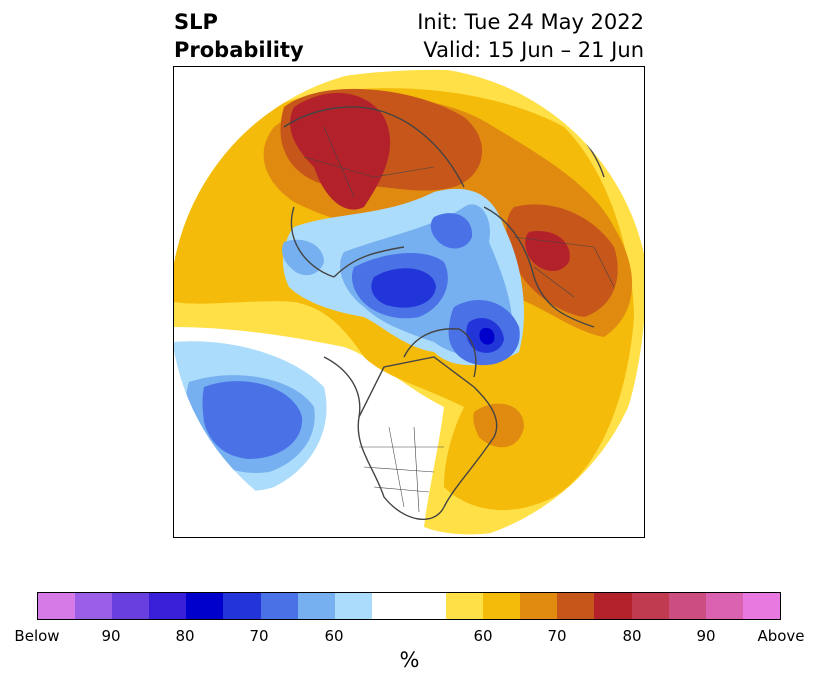 The width and height of the screenshot is (819, 686). Describe the element at coordinates (781, 636) in the screenshot. I see `colorbar-tick-label: Above` at that location.